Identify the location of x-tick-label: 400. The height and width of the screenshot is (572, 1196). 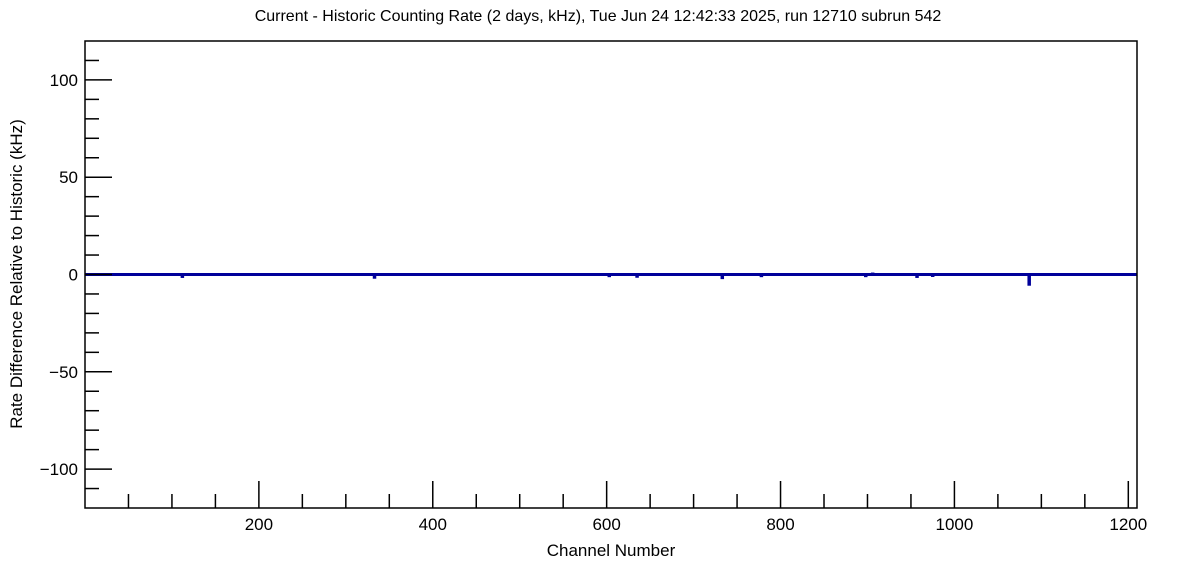
(433, 524).